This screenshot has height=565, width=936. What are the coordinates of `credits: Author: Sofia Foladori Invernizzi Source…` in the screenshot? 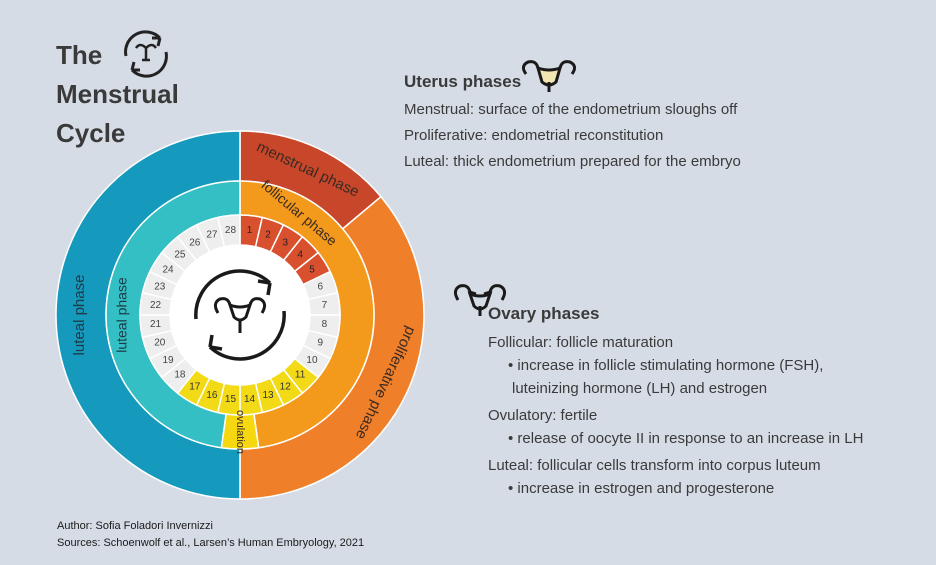 It's located at (210, 535).